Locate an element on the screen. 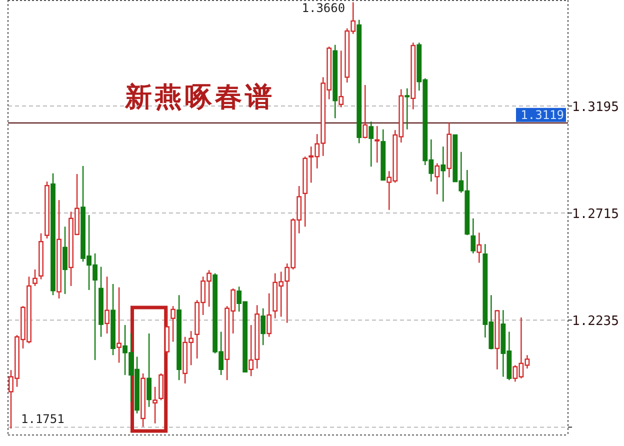 The height and width of the screenshot is (446, 624). annotation: 1.3660 is located at coordinates (324, 8).